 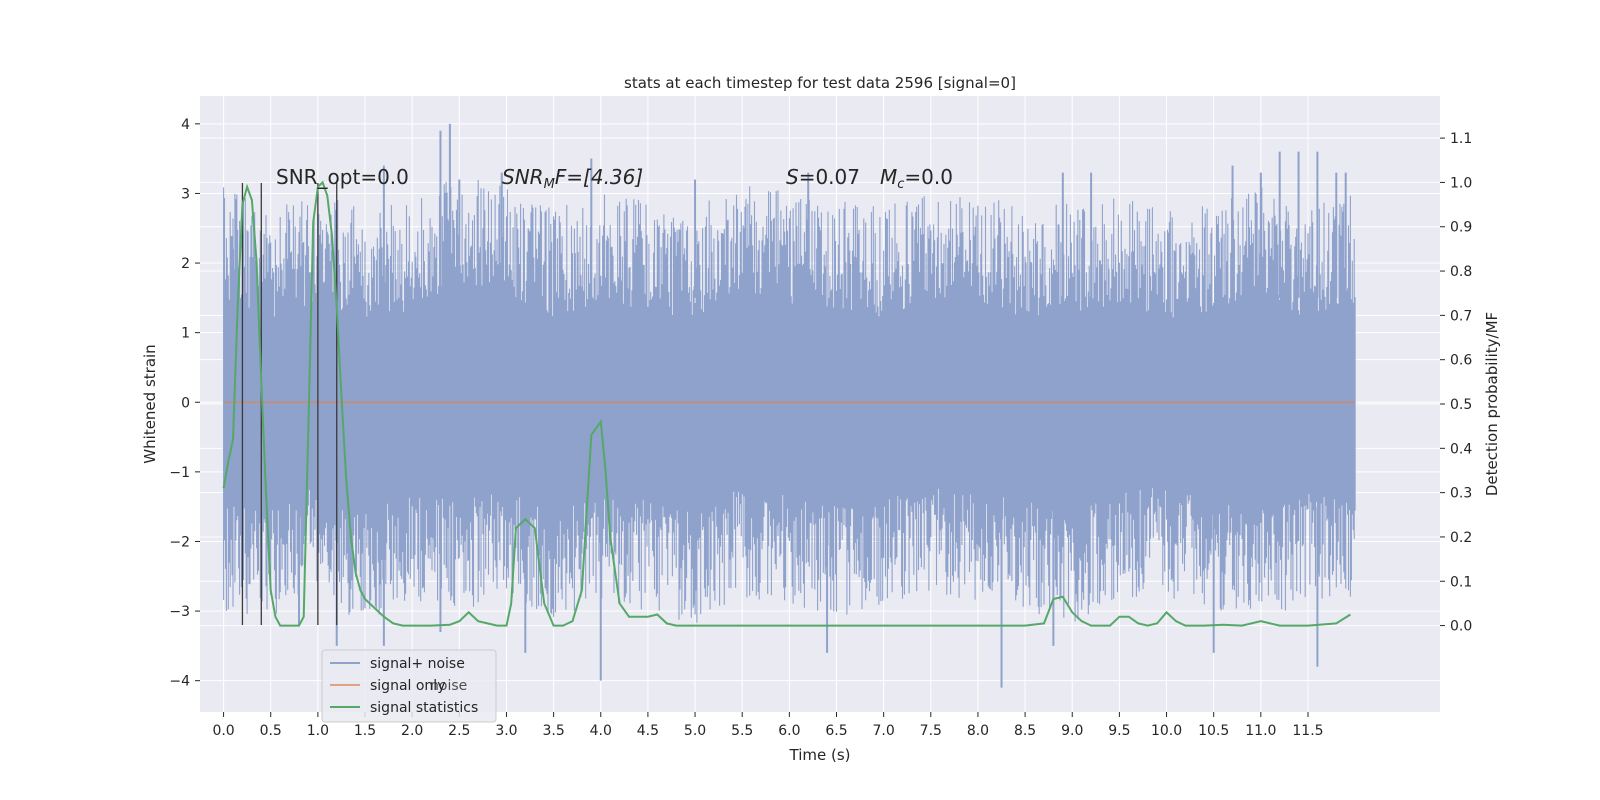 I want to click on y2-tick-label-2: 0.2, so click(x=1461, y=538).